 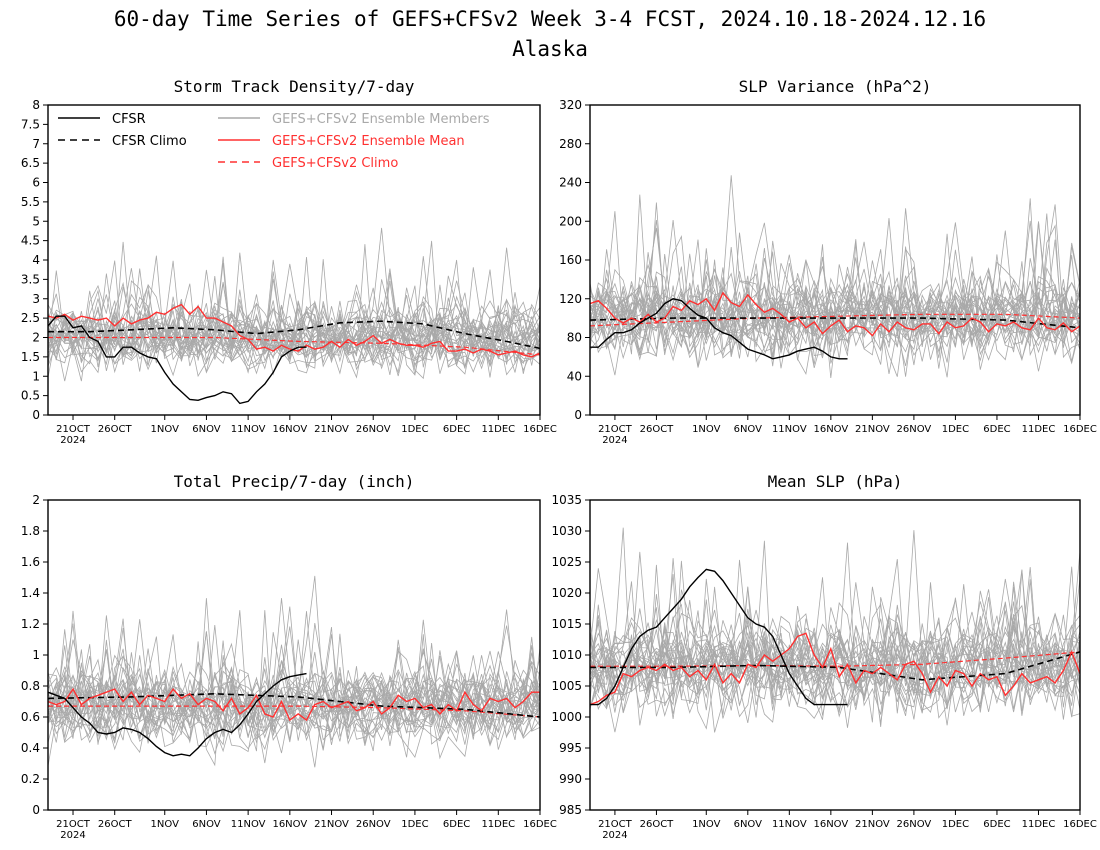 I want to click on y-tick-label: 320, so click(x=570, y=105).